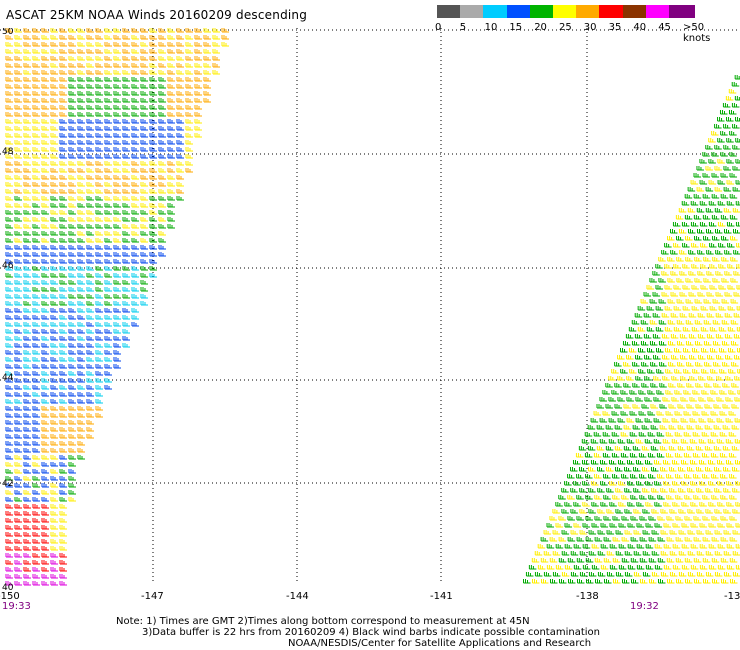 This screenshot has height=650, width=740. What do you see at coordinates (8, 266) in the screenshot?
I see `lat-label: 46` at bounding box center [8, 266].